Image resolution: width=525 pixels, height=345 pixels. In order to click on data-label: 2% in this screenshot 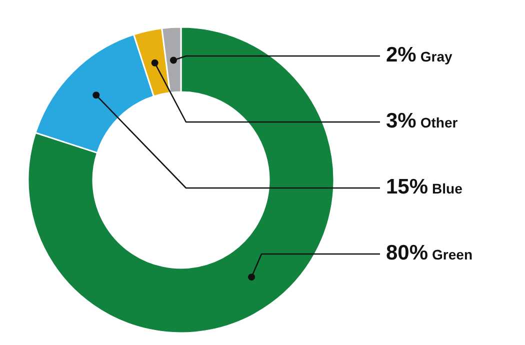, I will do `click(401, 55)`.